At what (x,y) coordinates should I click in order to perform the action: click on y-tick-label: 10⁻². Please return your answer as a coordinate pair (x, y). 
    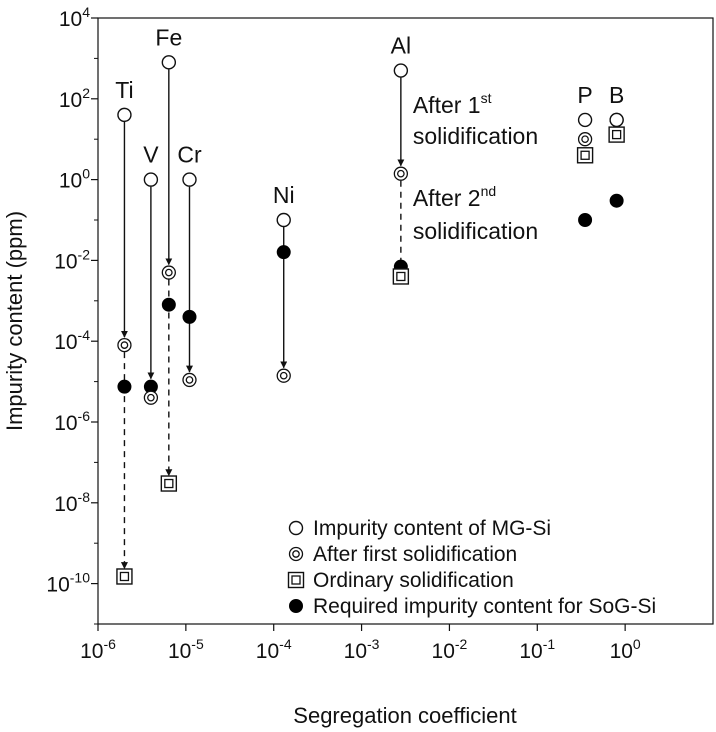
    Looking at the image, I should click on (72, 259).